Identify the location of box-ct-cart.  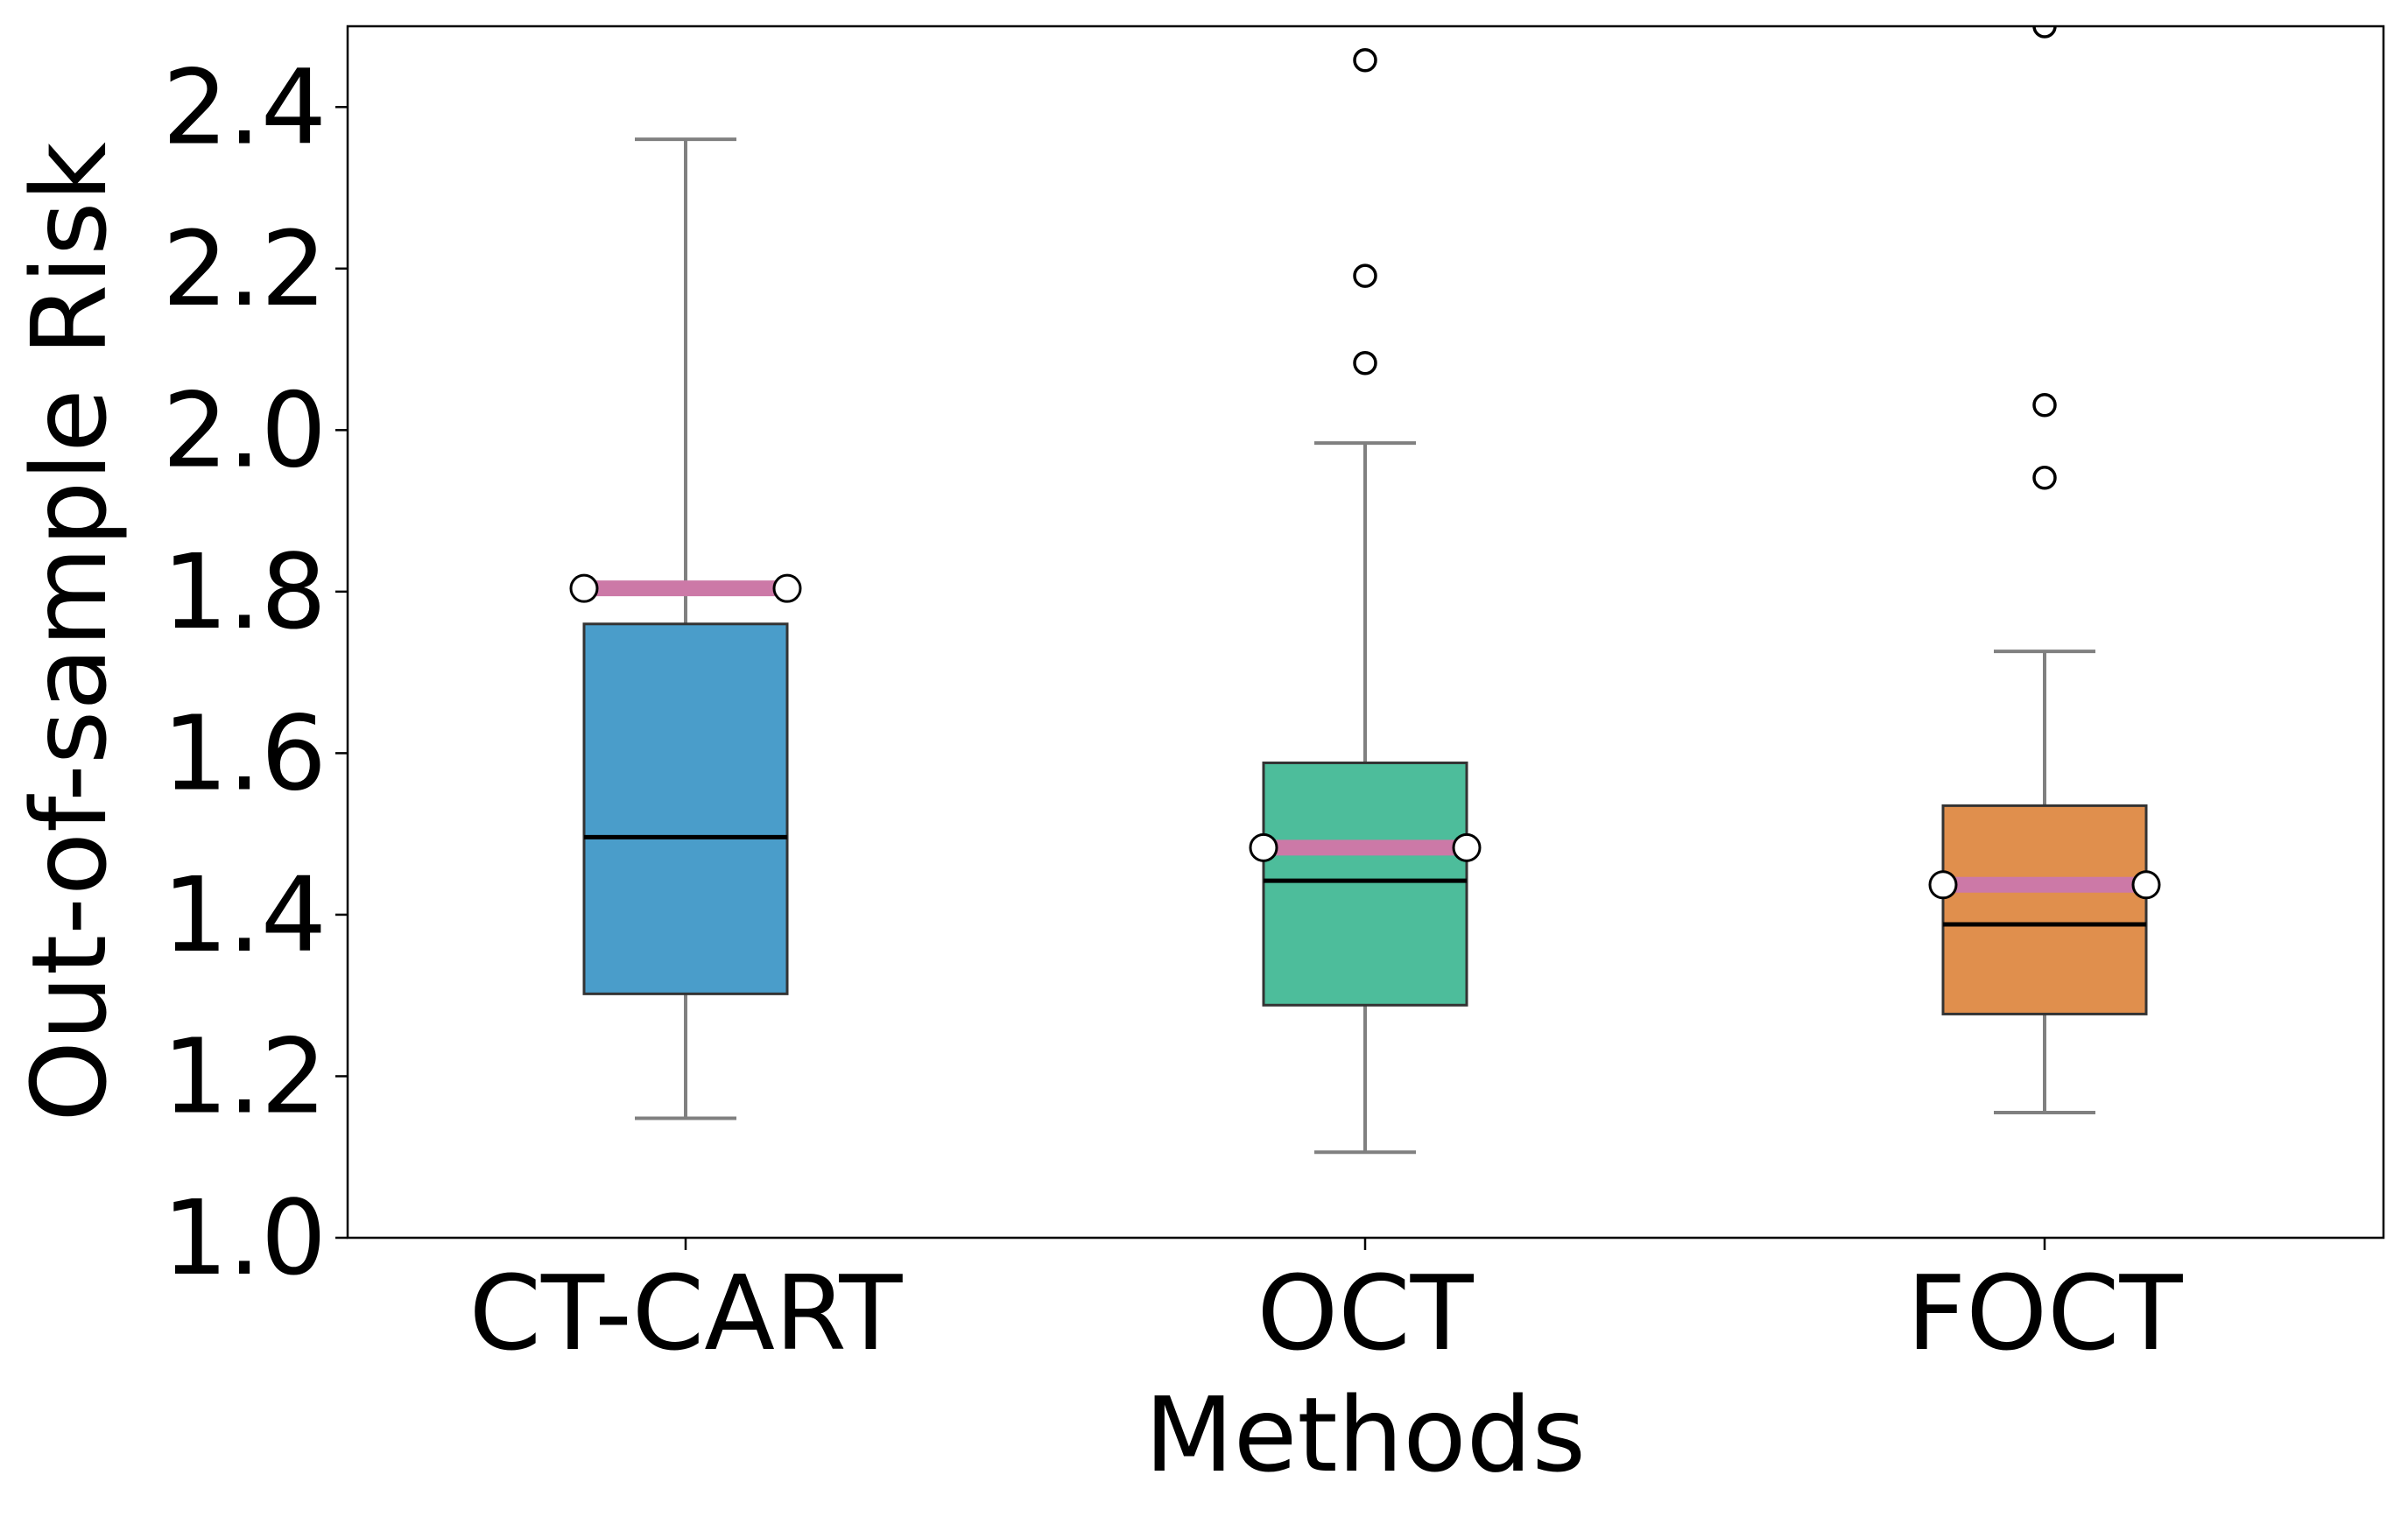
(685, 628).